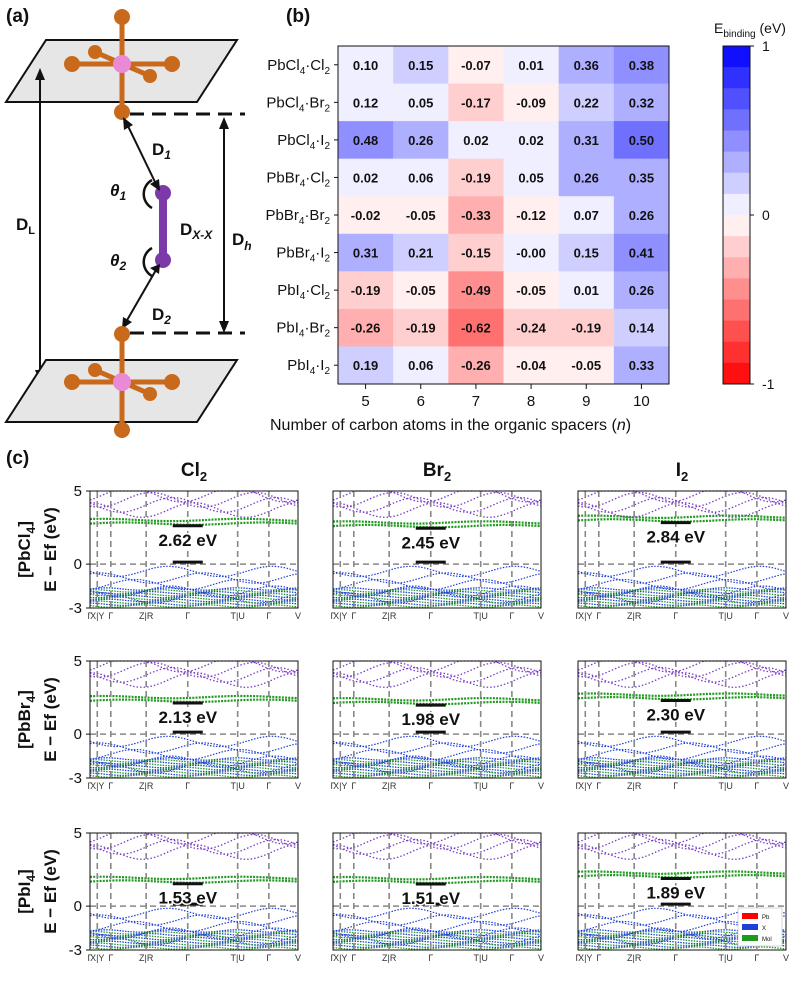 This screenshot has width=794, height=1000. What do you see at coordinates (238, 786) in the screenshot?
I see `kpoint-label: T|U` at bounding box center [238, 786].